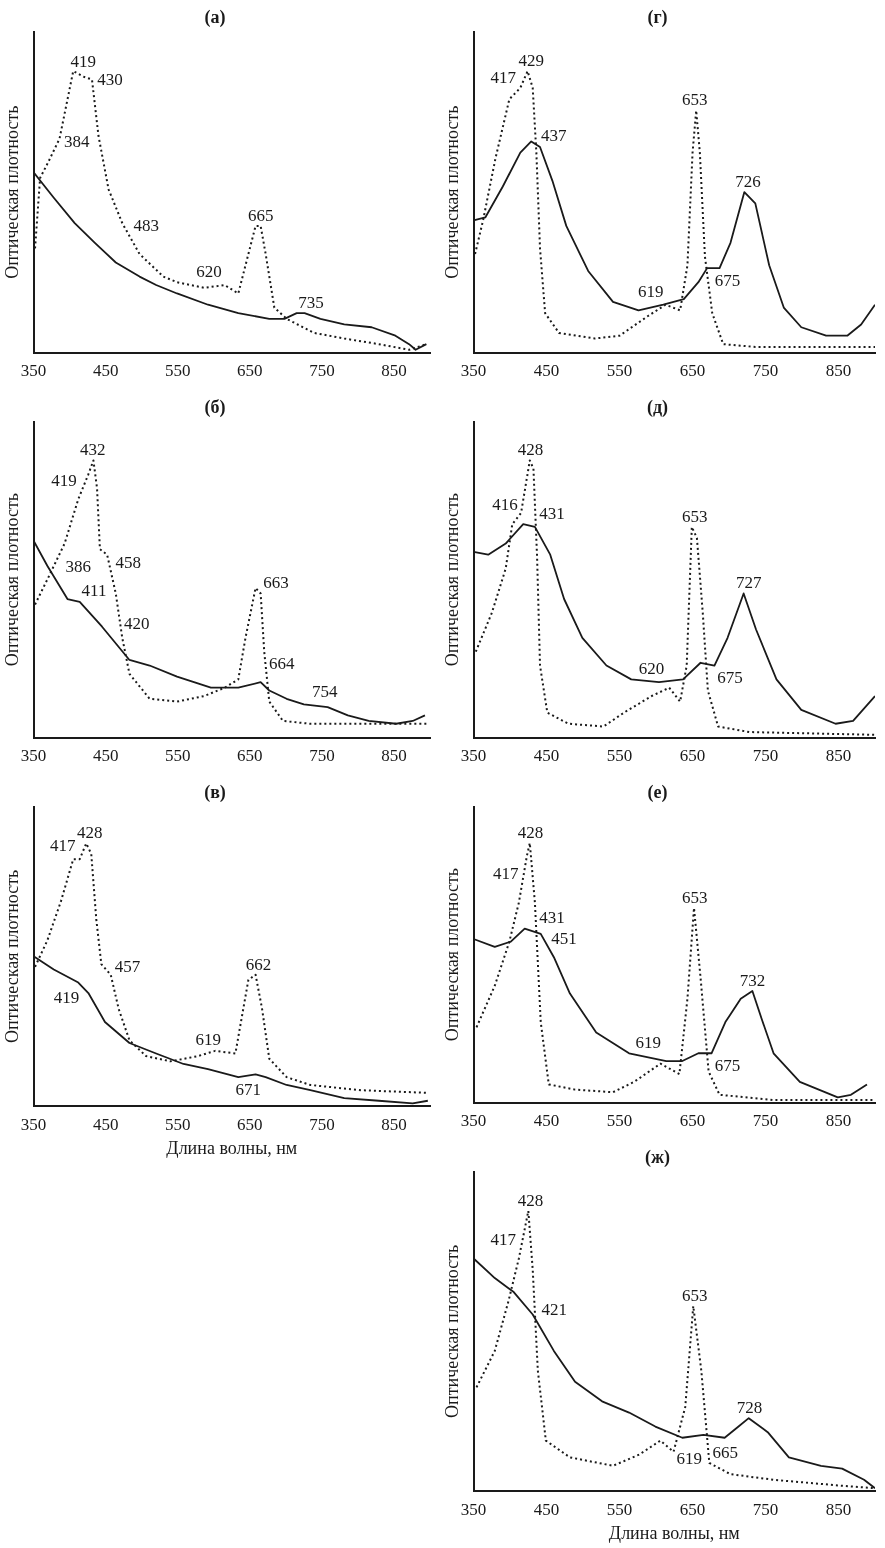 This screenshot has height=1548, width=885. Describe the element at coordinates (281, 664) in the screenshot. I see `annotation: 664` at that location.